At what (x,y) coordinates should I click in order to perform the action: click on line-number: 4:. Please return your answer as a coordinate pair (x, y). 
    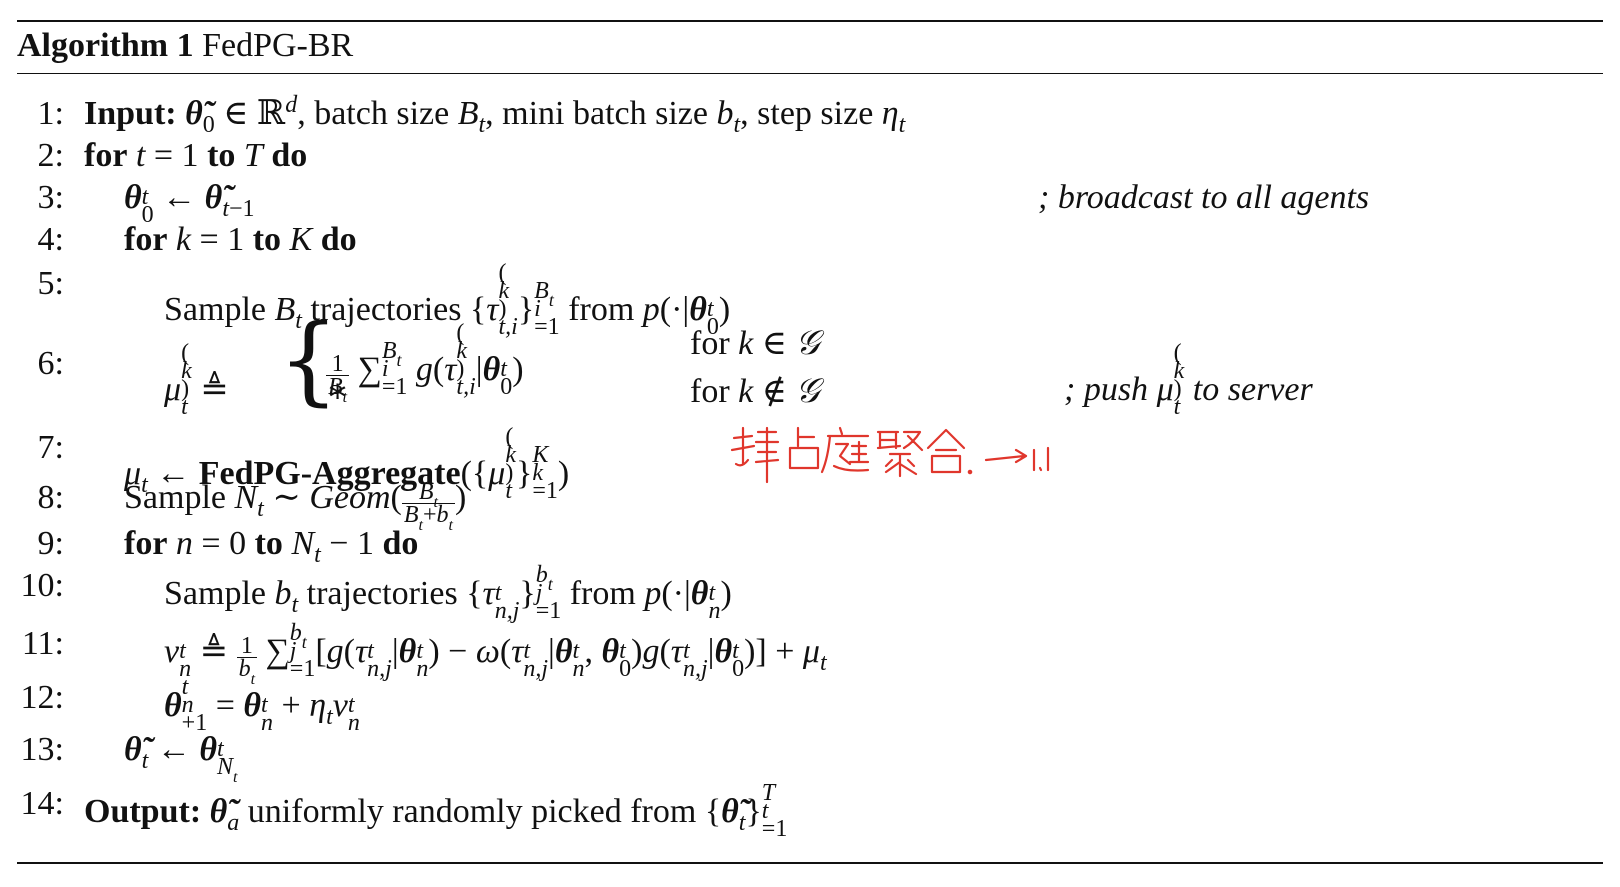
    Looking at the image, I should click on (50, 239).